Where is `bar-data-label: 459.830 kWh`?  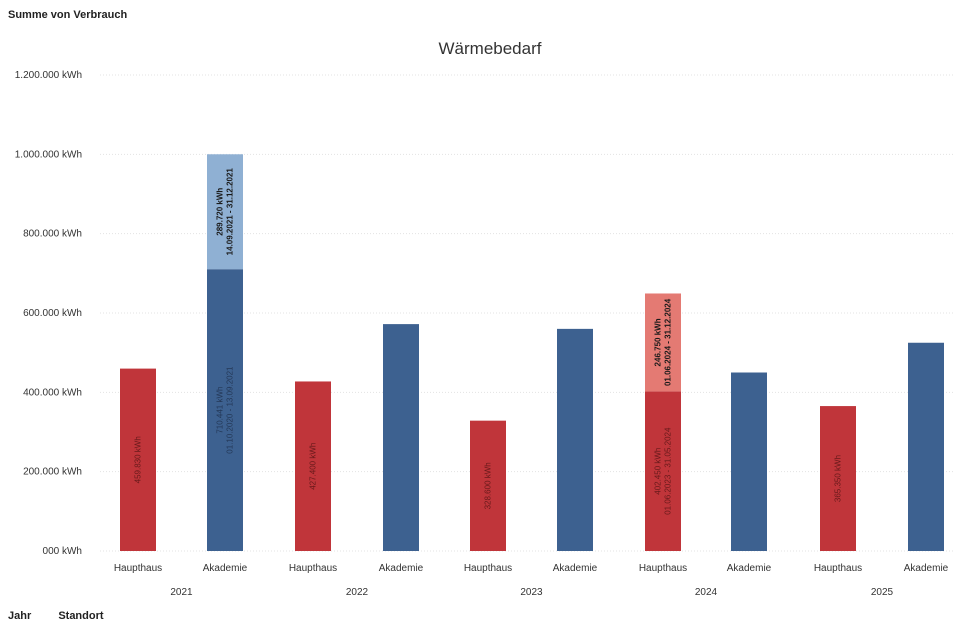 bar-data-label: 459.830 kWh is located at coordinates (138, 459).